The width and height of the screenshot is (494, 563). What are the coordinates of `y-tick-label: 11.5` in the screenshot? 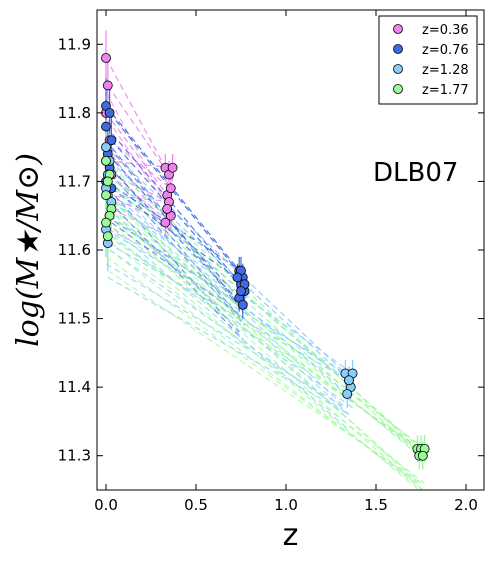 It's located at (74, 319).